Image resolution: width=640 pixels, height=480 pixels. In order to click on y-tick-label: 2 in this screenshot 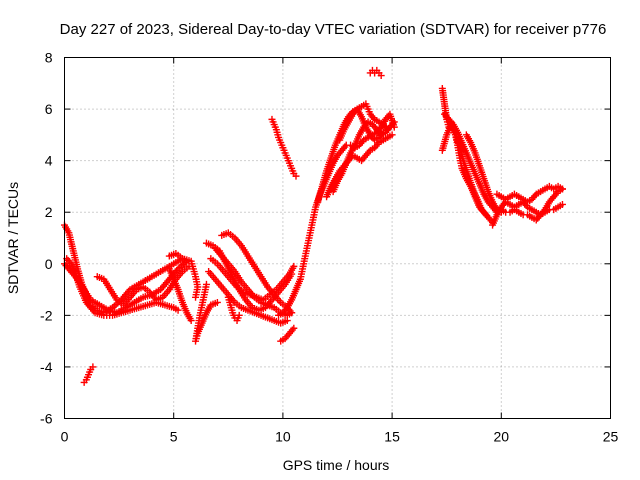, I will do `click(49, 212)`.